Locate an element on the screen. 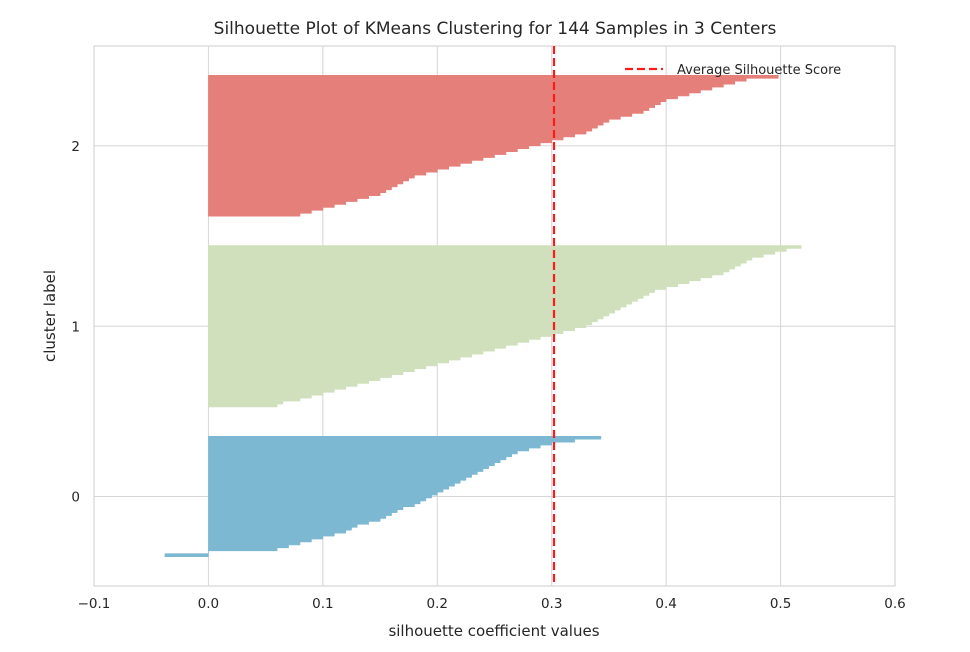  y-tick-label: 0 is located at coordinates (75, 497).